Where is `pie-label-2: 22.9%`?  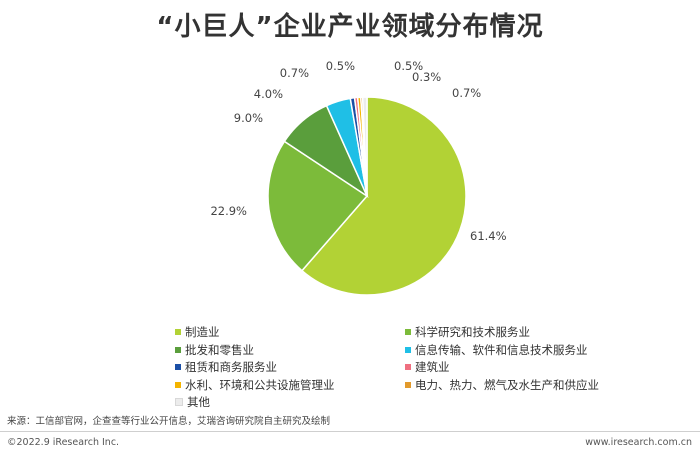
pie-label-2: 22.9% is located at coordinates (228, 211).